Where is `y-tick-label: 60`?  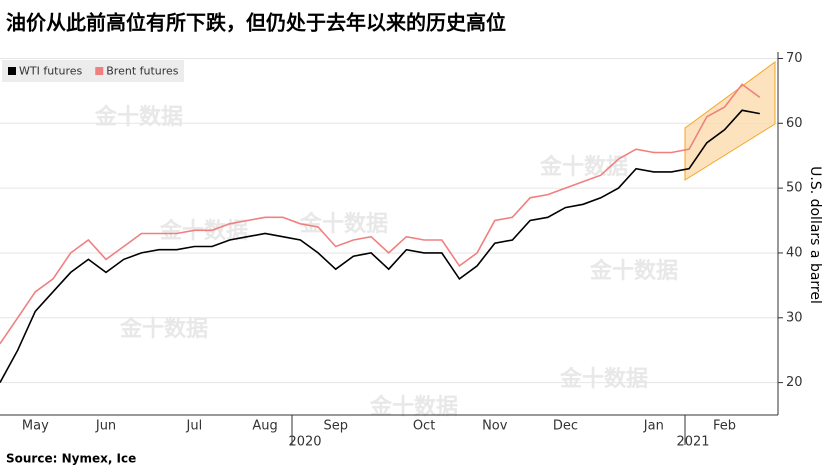 y-tick-label: 60 is located at coordinates (794, 123).